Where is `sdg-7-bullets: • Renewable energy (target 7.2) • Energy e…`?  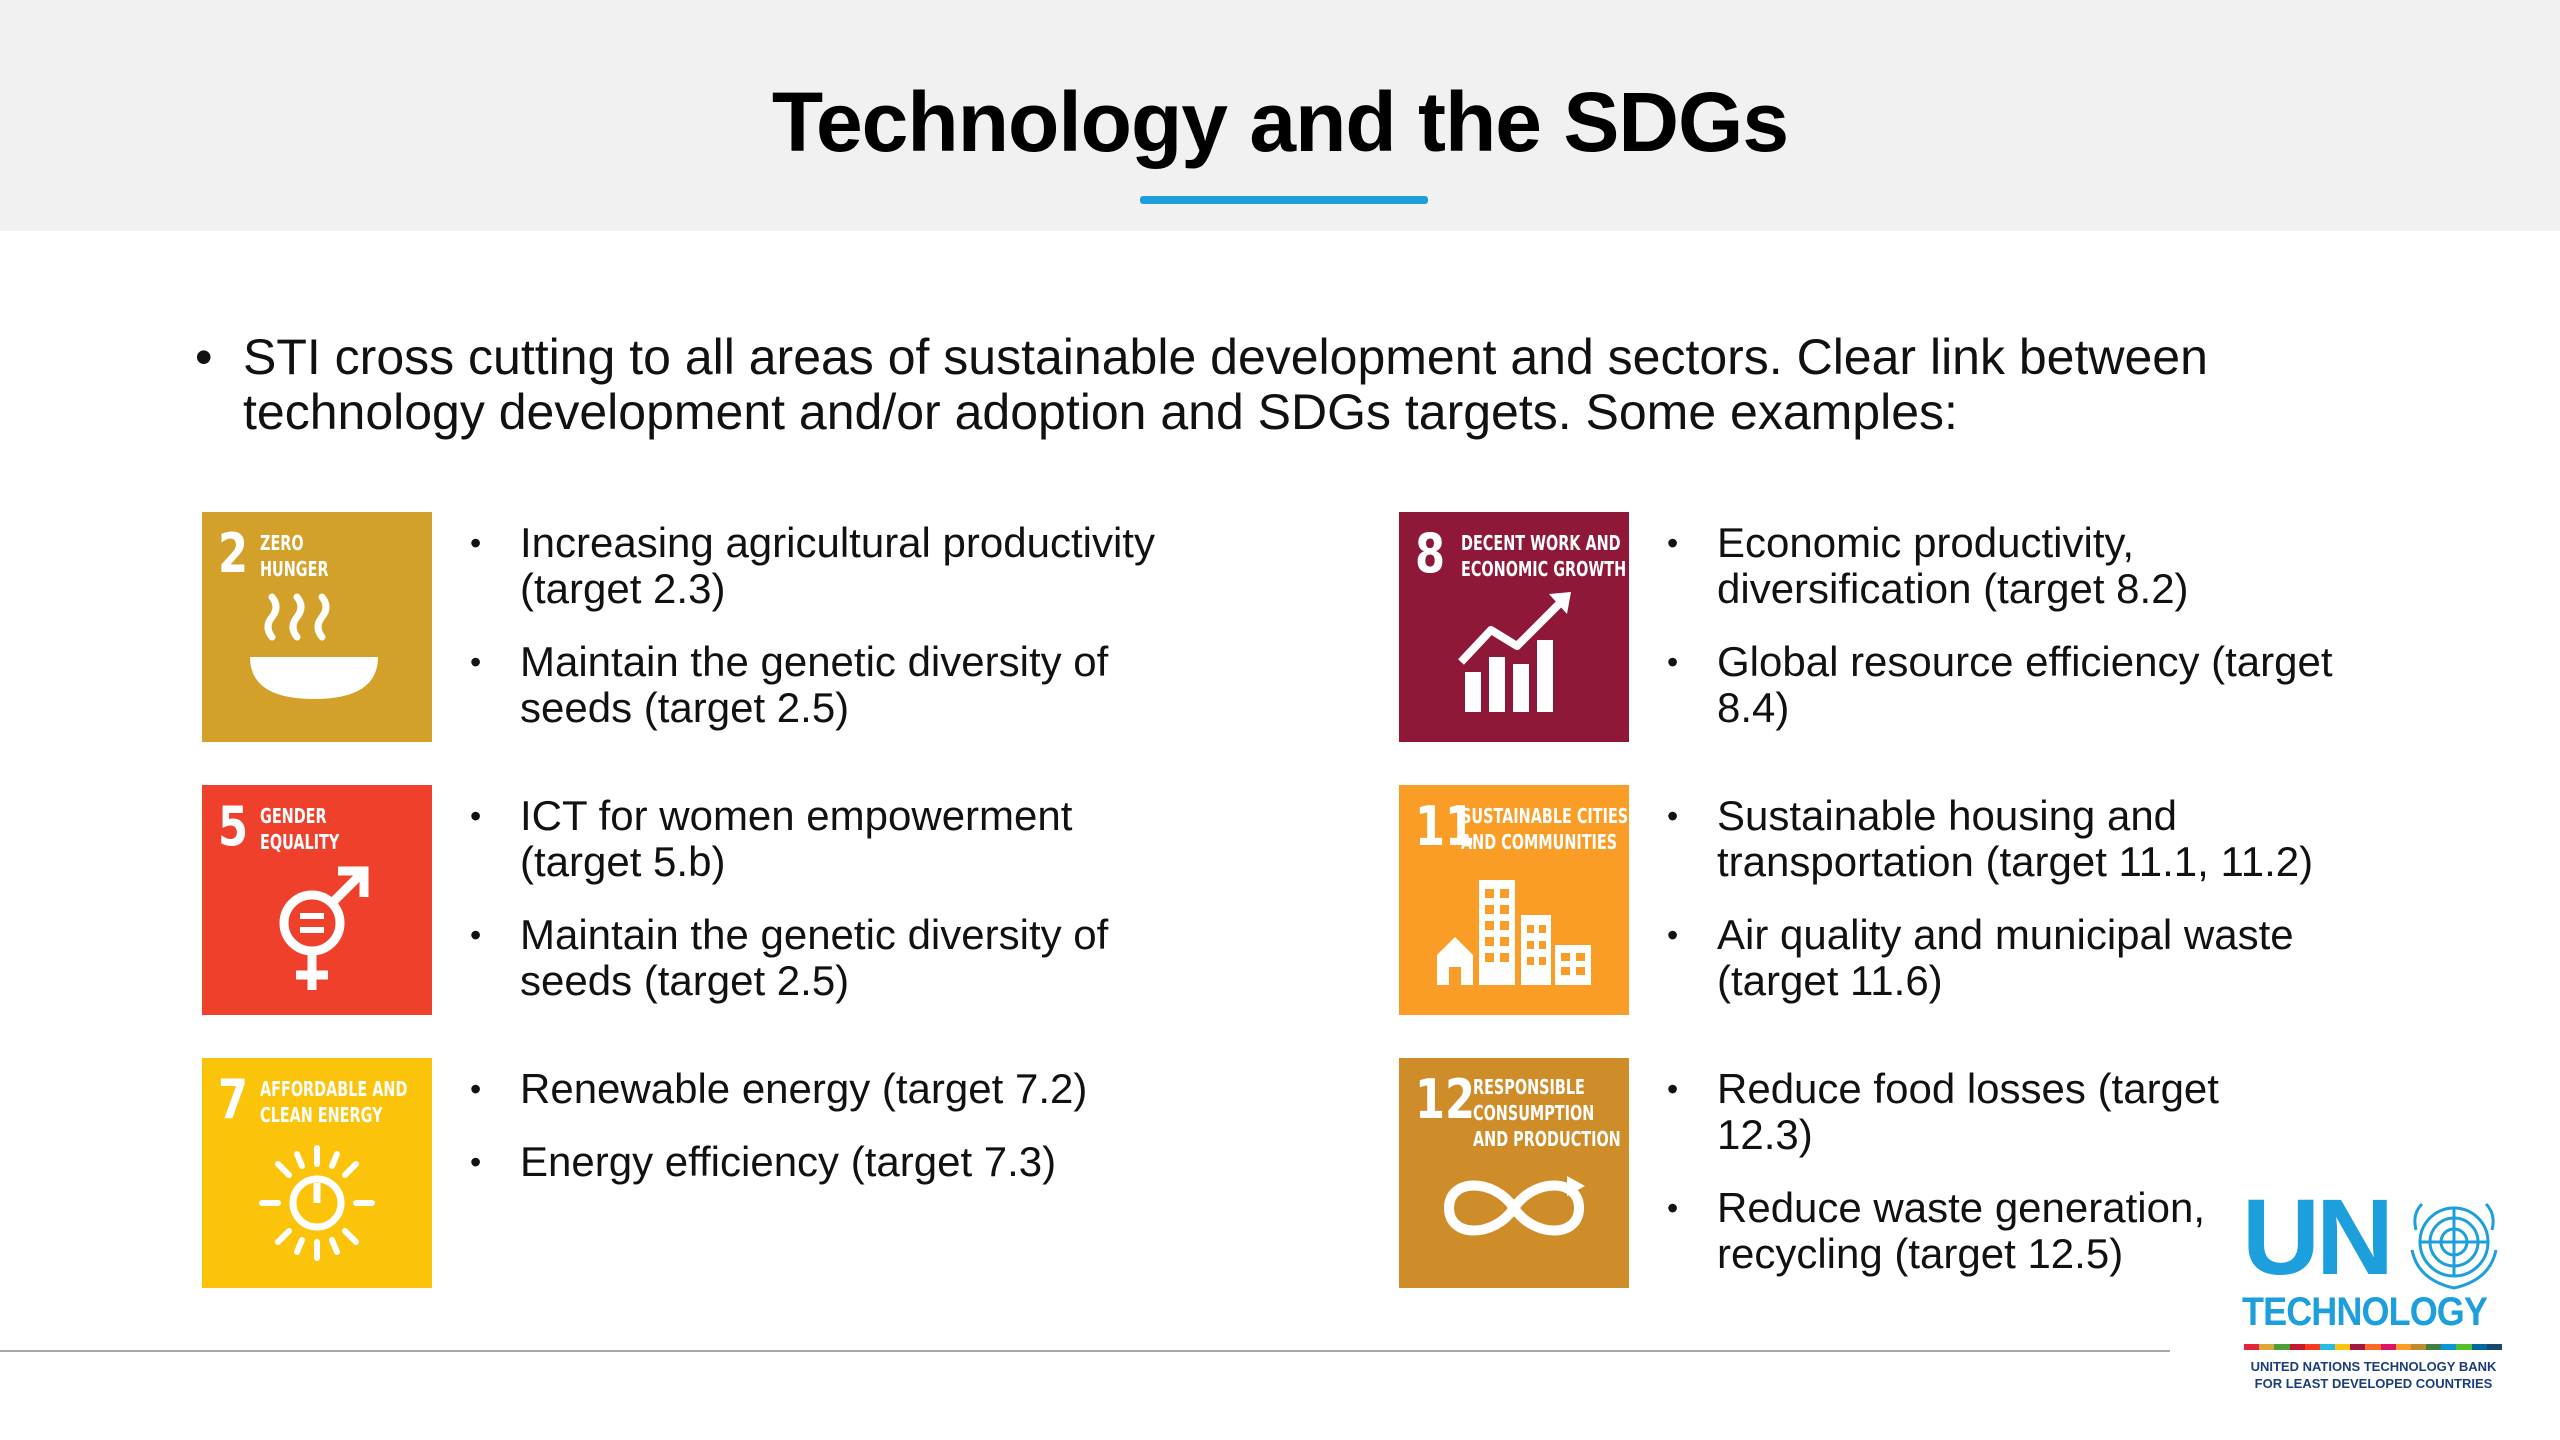
sdg-7-bullets: • Renewable energy (target 7.2) • Energy e… is located at coordinates (820, 1139).